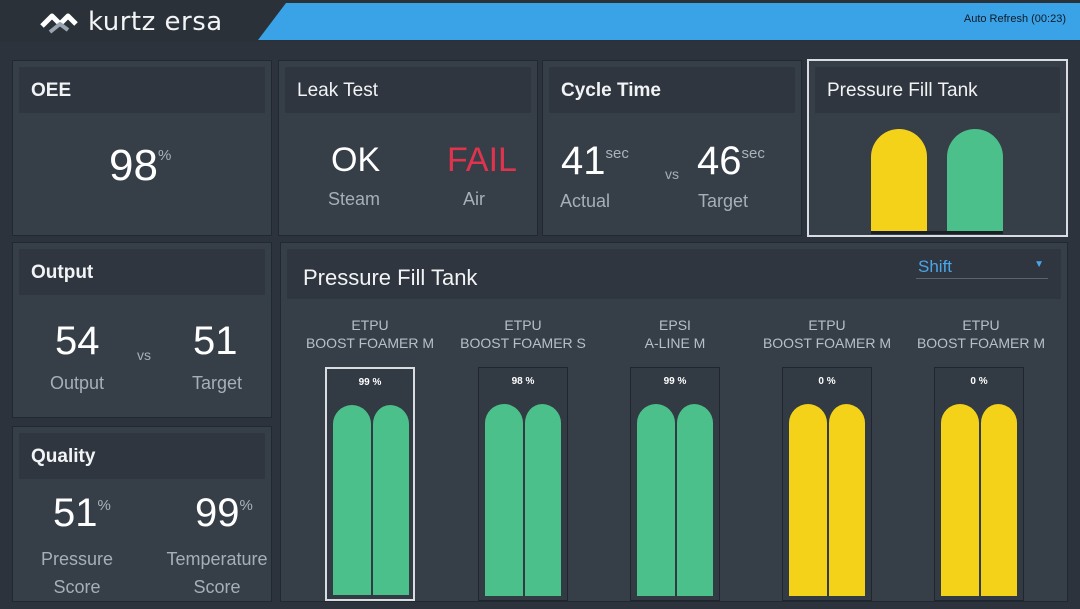 The height and width of the screenshot is (609, 1080). What do you see at coordinates (482, 160) in the screenshot?
I see `air-status: FAIL` at bounding box center [482, 160].